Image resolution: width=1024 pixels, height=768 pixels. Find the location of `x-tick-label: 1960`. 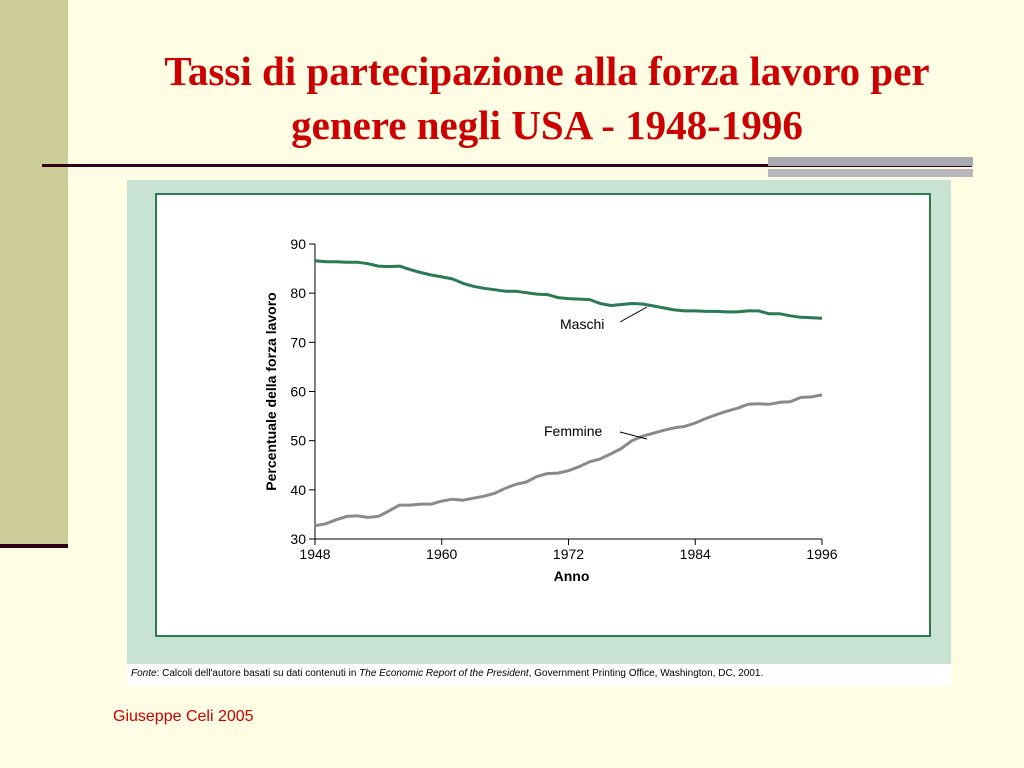

x-tick-label: 1960 is located at coordinates (441, 554).